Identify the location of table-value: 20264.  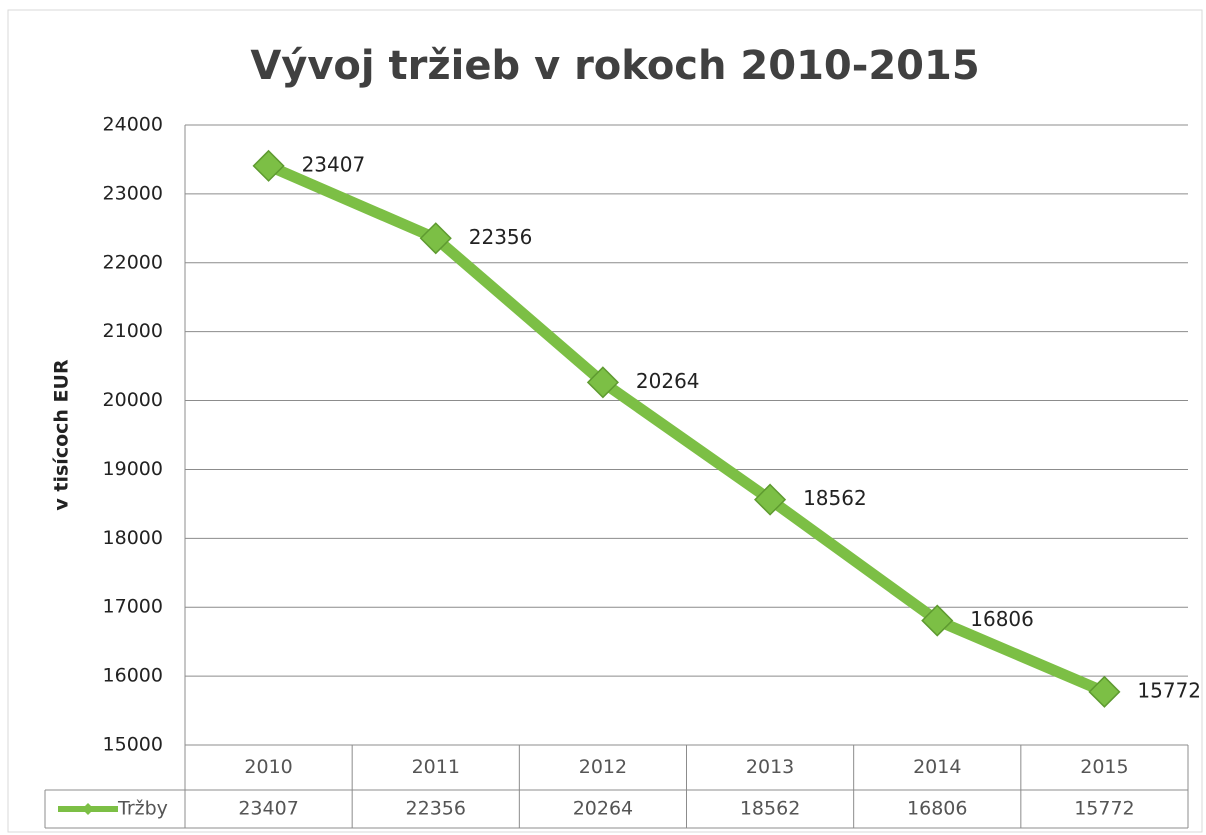
(603, 809).